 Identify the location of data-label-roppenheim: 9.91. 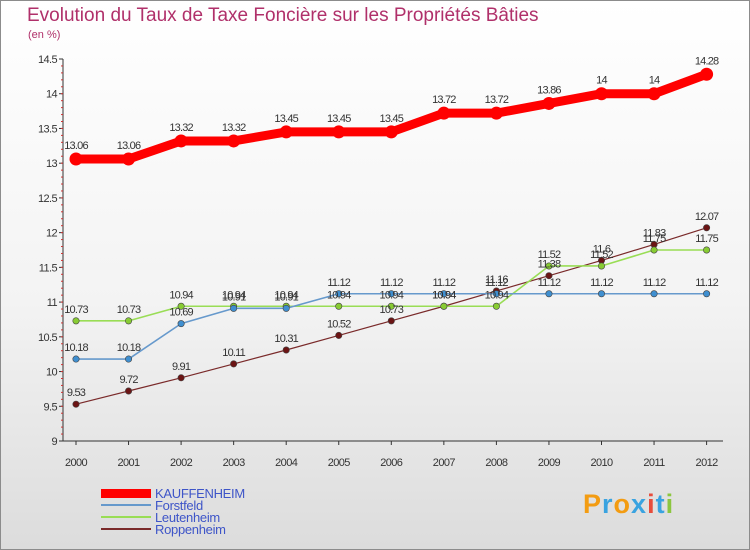
(181, 367).